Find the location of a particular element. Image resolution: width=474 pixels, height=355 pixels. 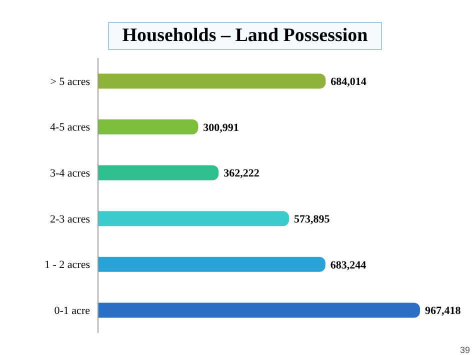

data-label: 683,244 is located at coordinates (348, 265).